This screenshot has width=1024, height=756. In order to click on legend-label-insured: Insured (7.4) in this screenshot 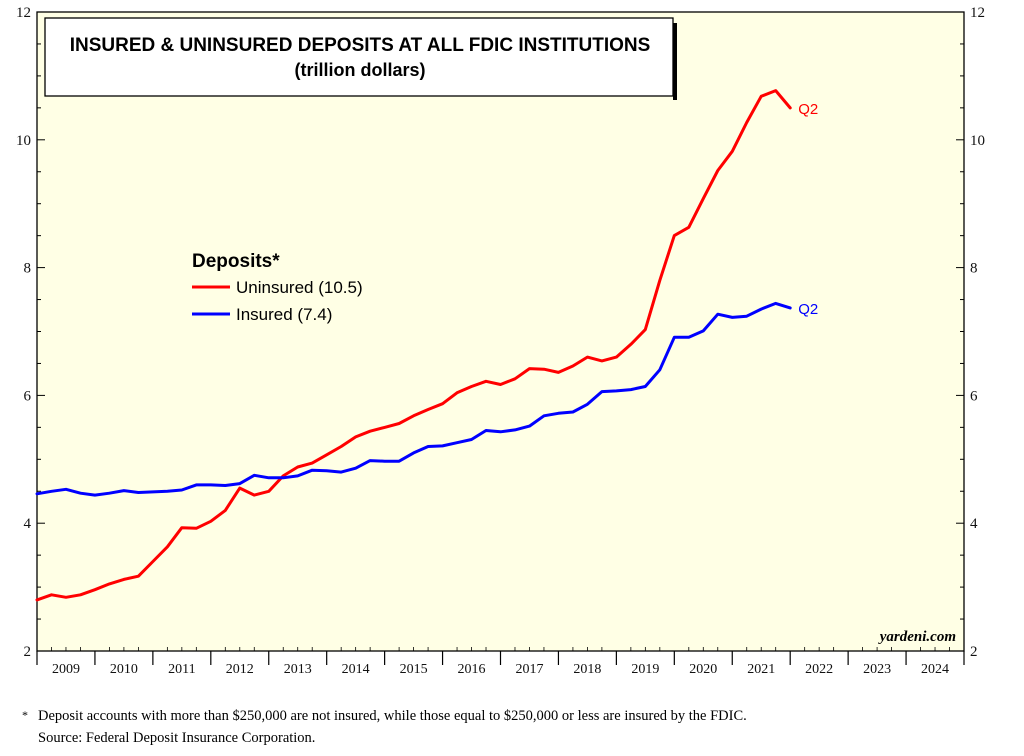, I will do `click(284, 314)`.